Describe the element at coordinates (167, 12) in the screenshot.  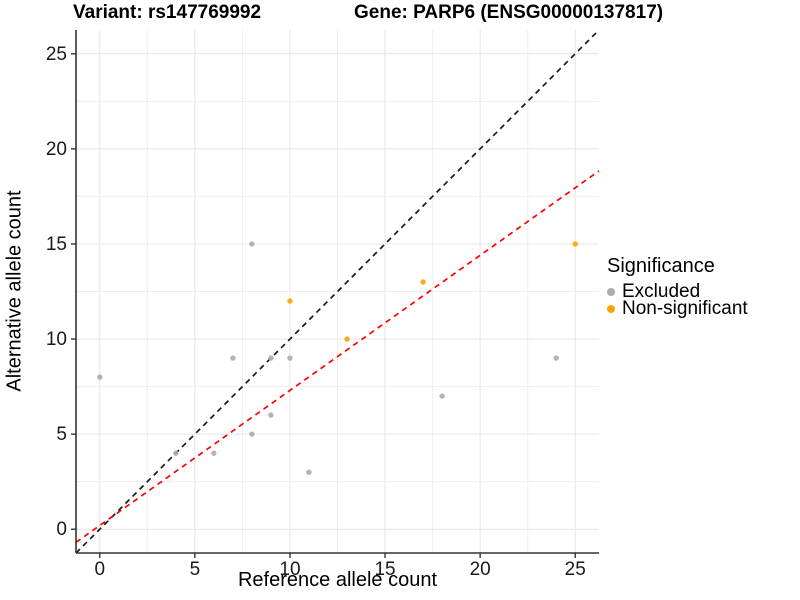
I see `plot-title-variant: Variant: rs147769992` at that location.